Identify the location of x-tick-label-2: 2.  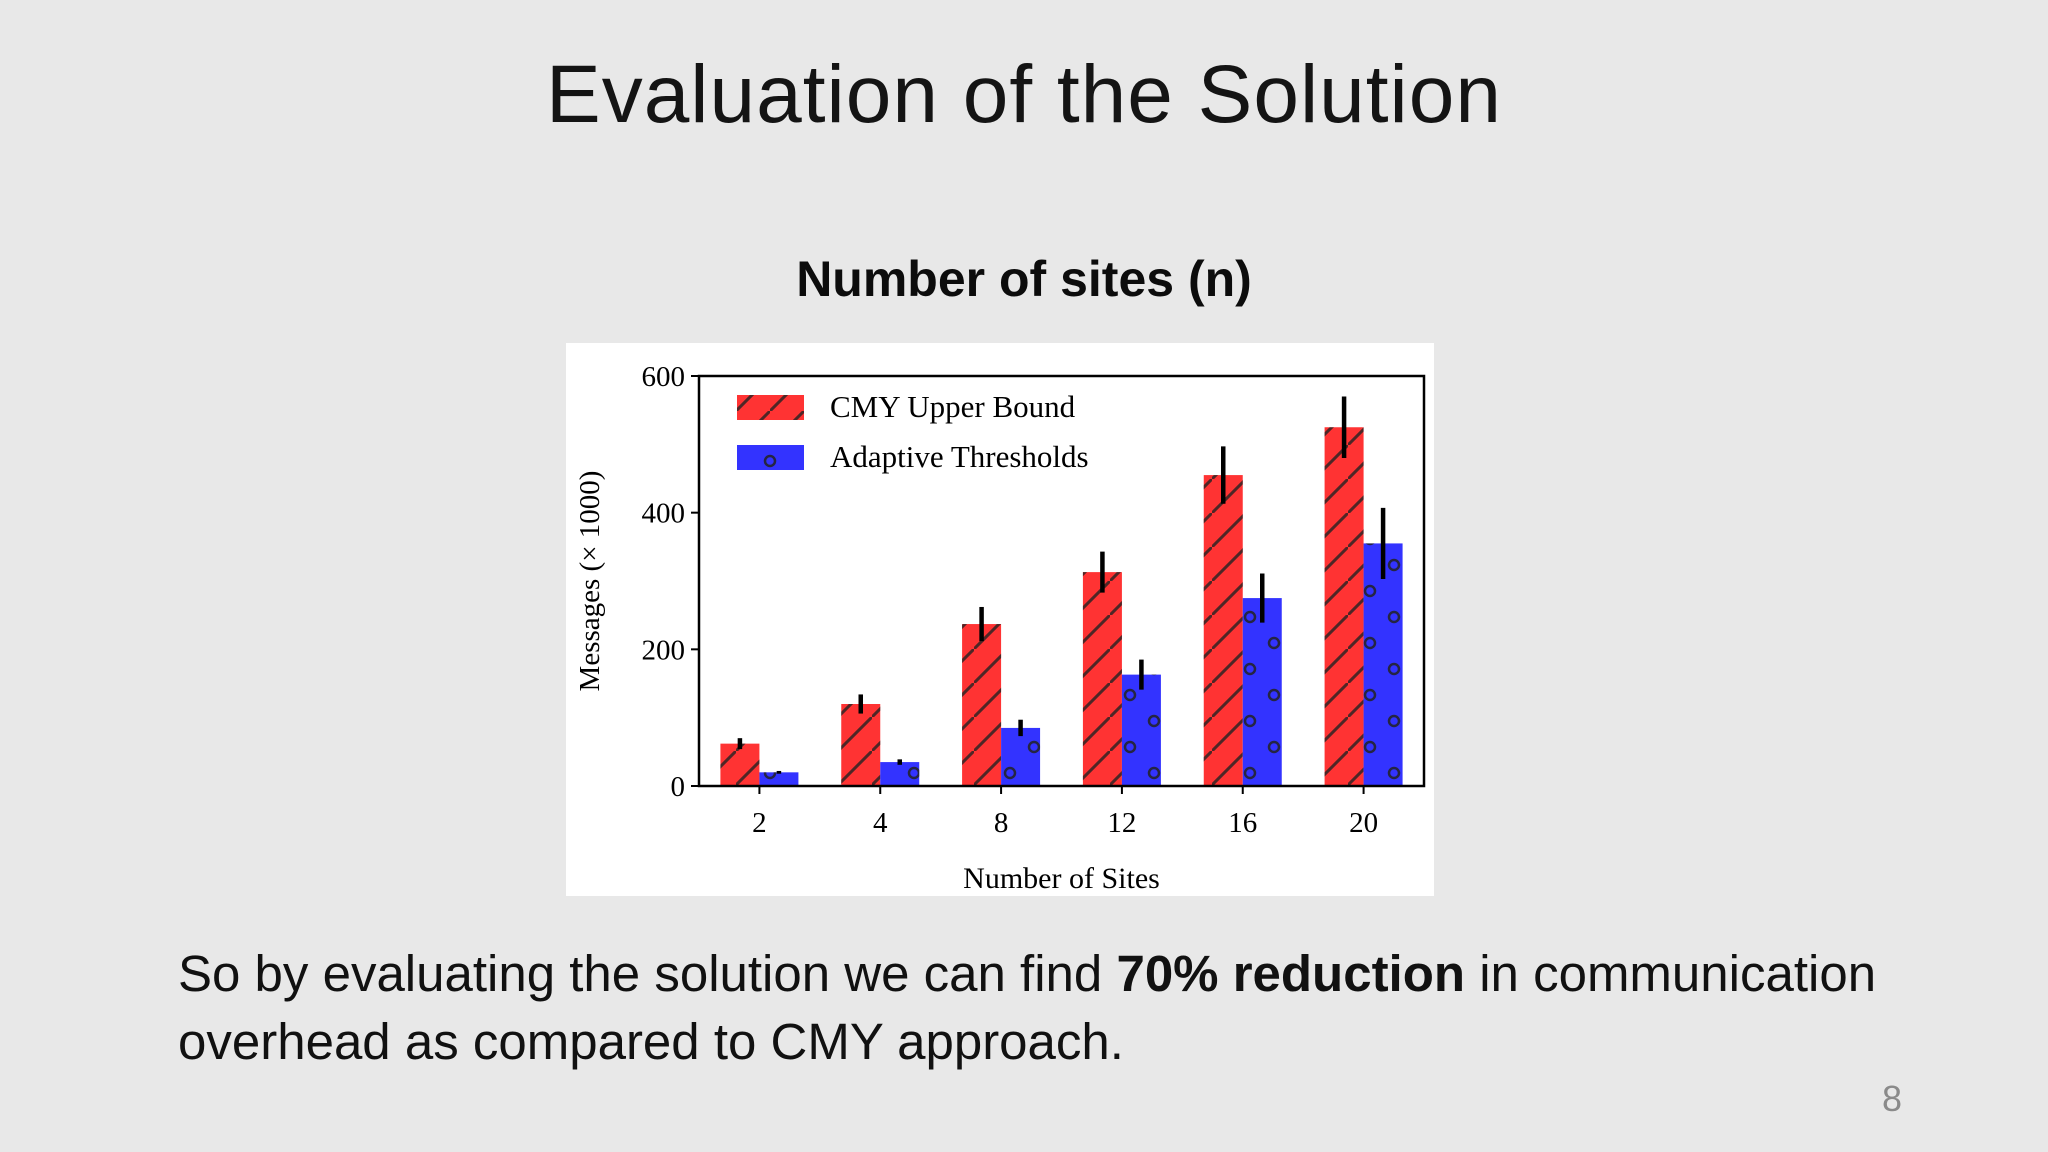
(759, 823).